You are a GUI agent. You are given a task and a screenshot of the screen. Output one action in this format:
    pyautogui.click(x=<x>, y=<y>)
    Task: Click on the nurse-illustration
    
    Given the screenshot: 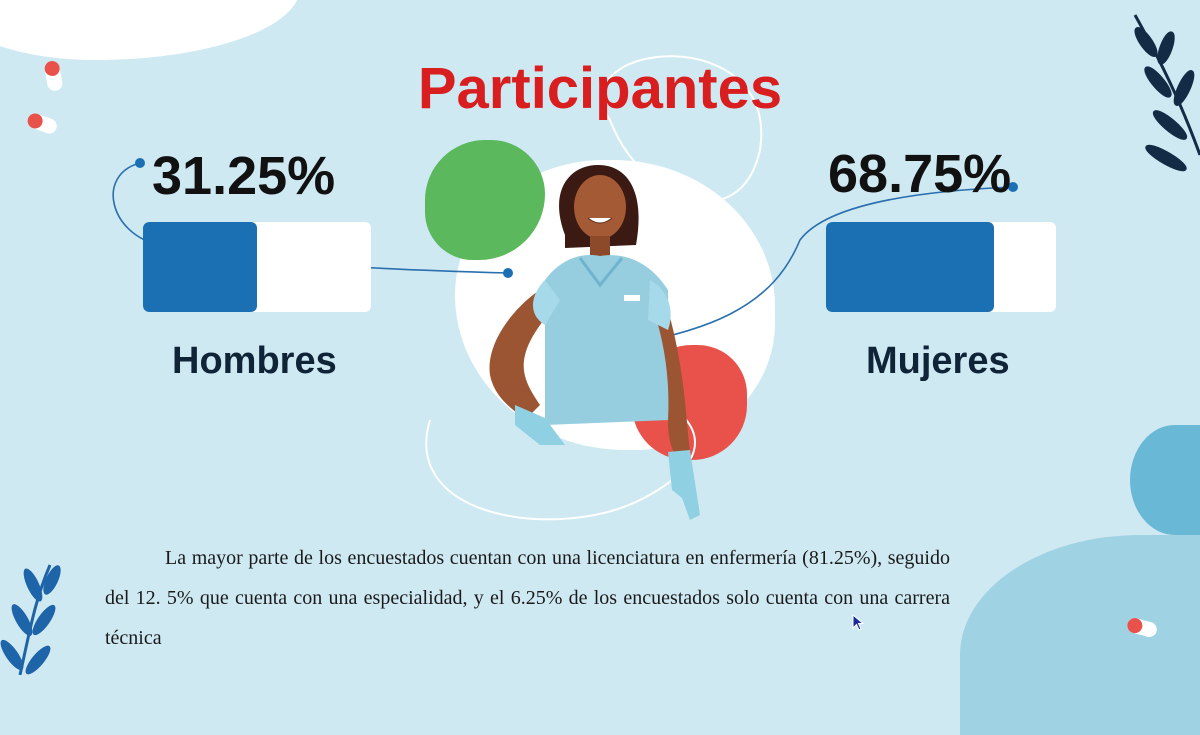 What is the action you would take?
    pyautogui.click(x=594, y=342)
    